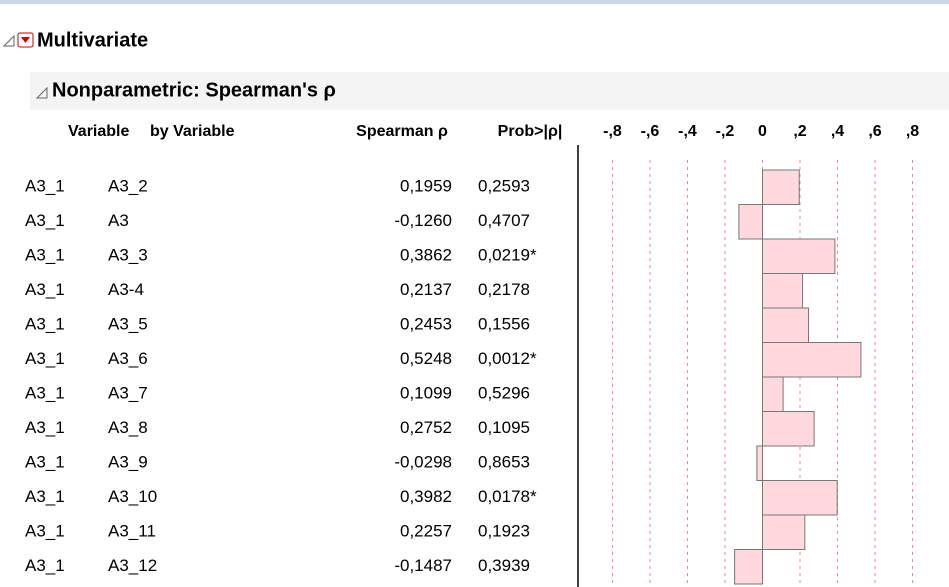 The width and height of the screenshot is (949, 587). What do you see at coordinates (912, 131) in the screenshot?
I see `x-tick-label: ,8` at bounding box center [912, 131].